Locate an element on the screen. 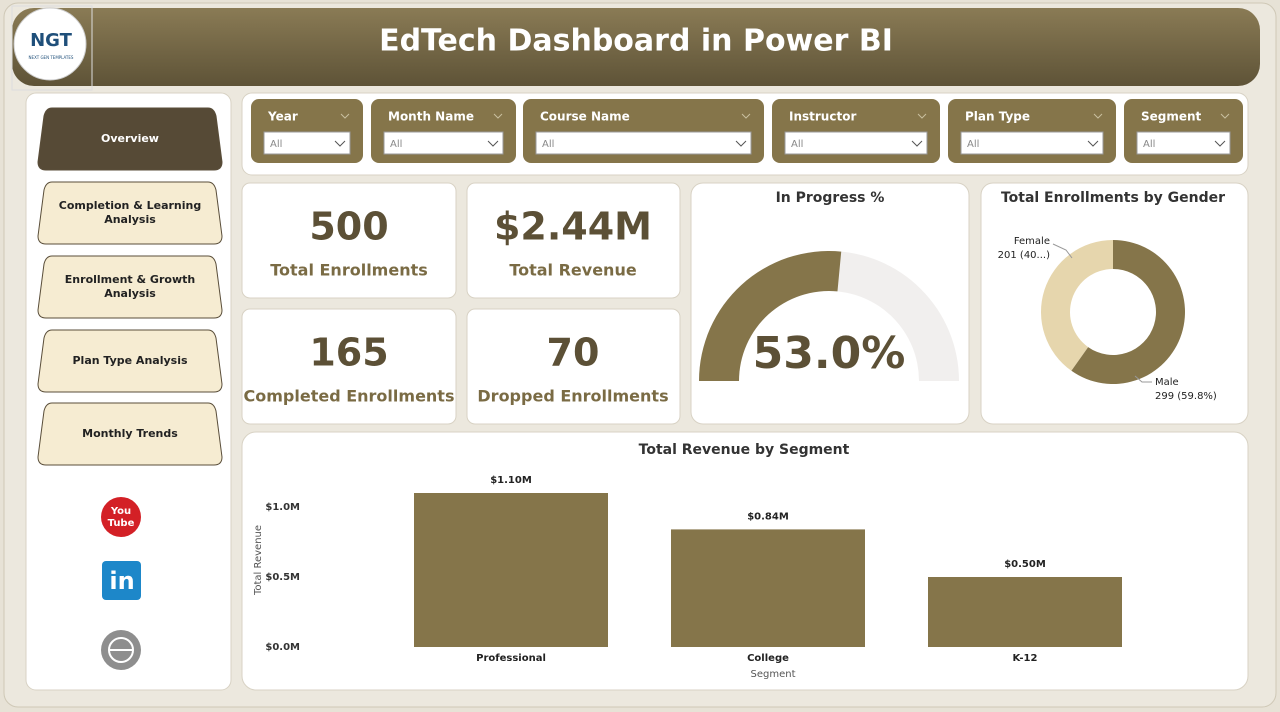 This screenshot has width=1280, height=712. youtube-icon is located at coordinates (121, 517).